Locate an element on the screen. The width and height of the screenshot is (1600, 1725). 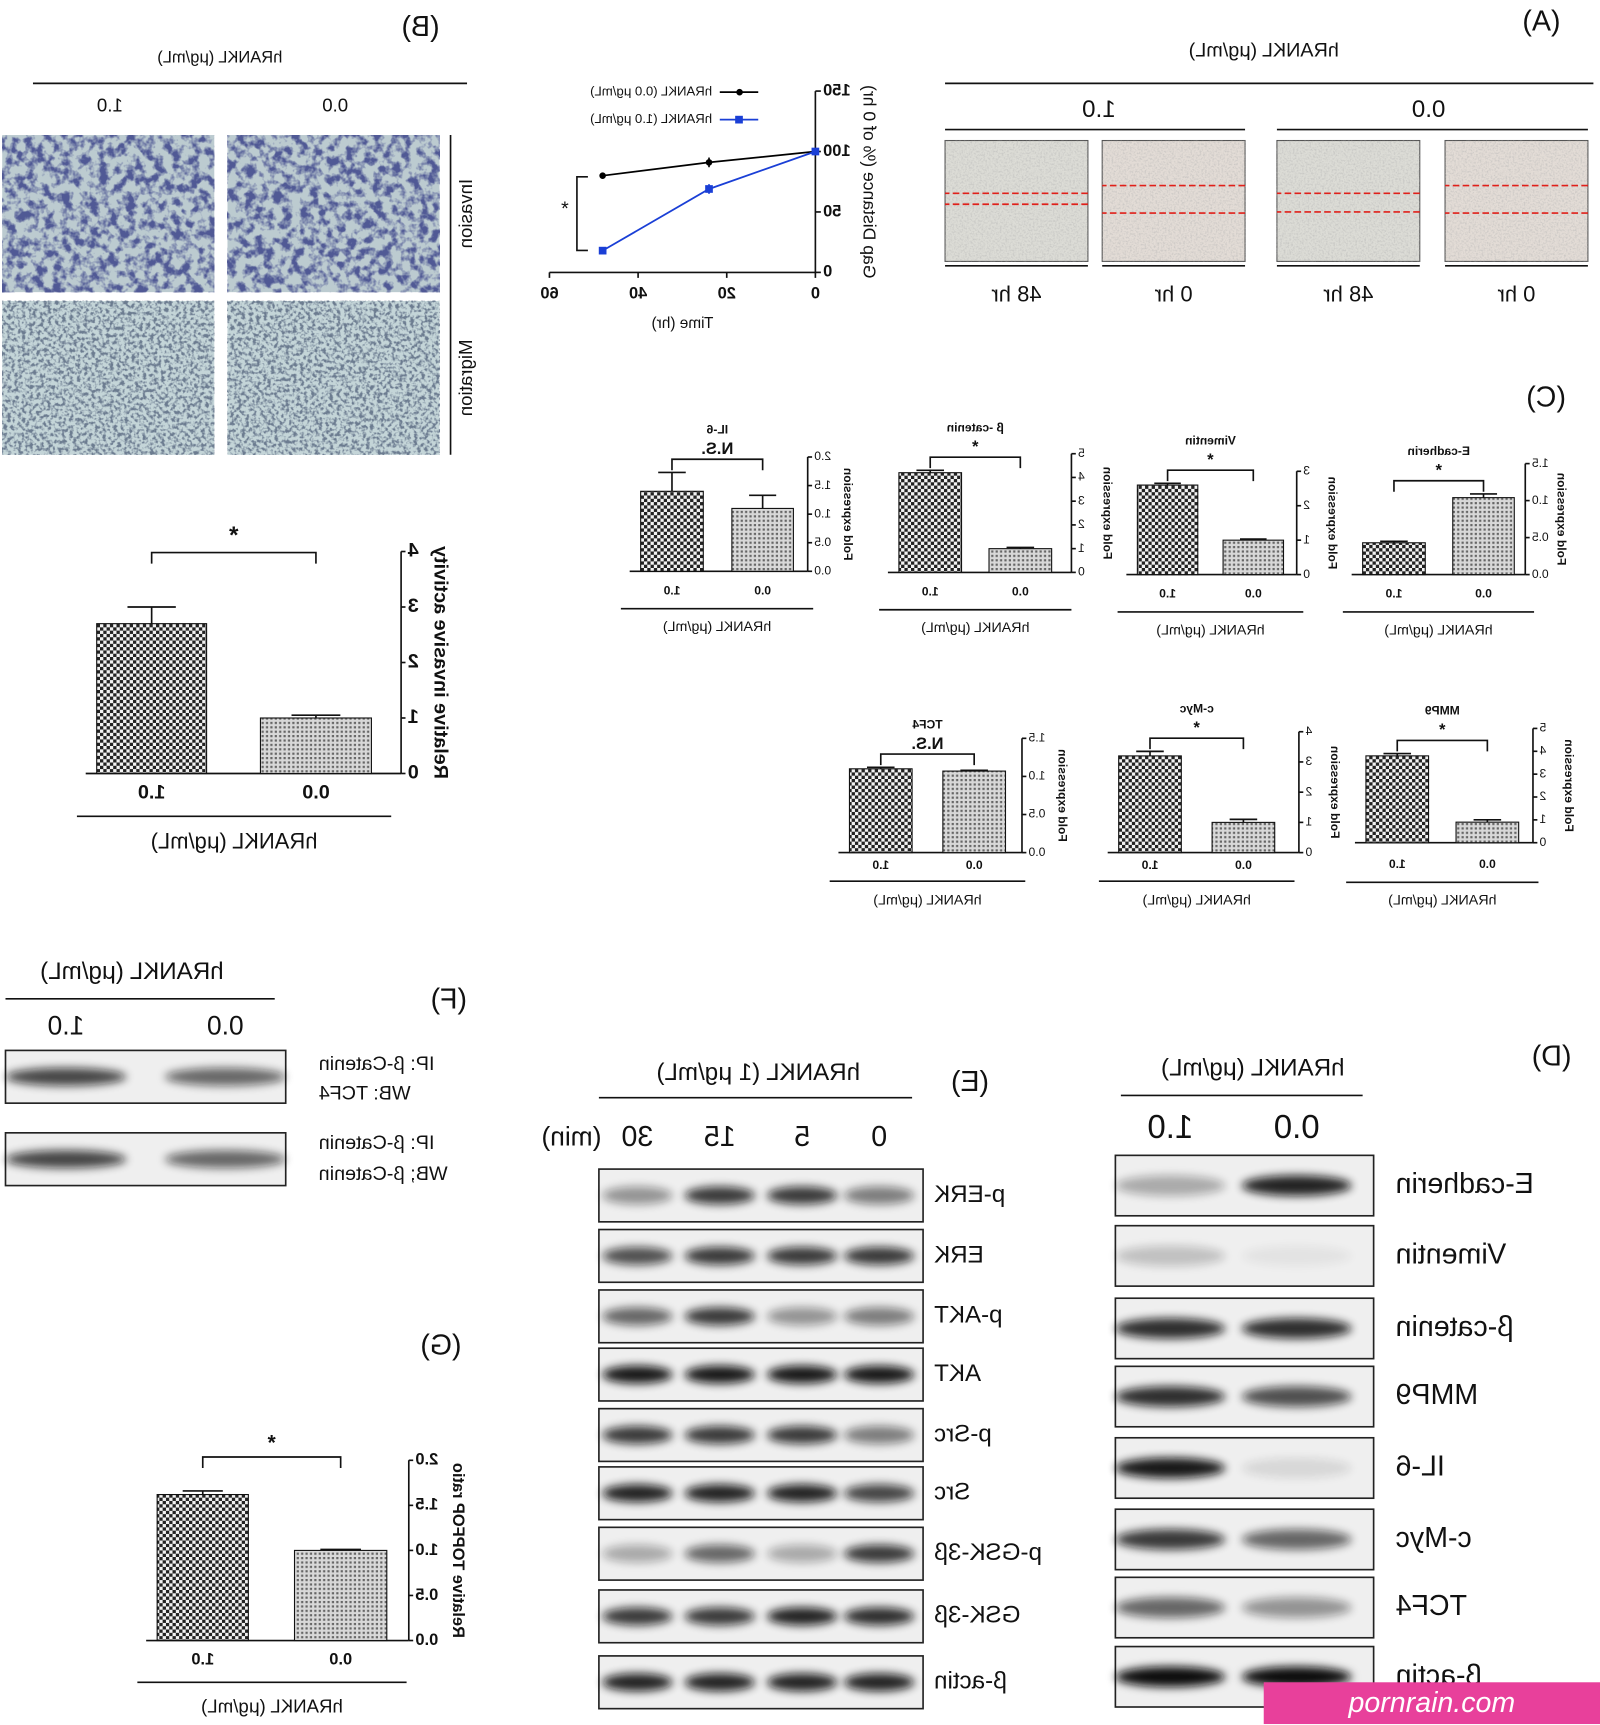
x-tick-label: 0 is located at coordinates (815, 294).